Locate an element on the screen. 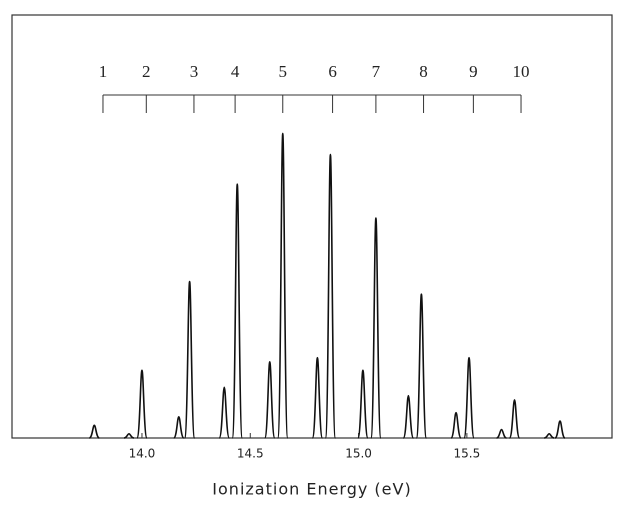  progression-label: 9 is located at coordinates (473, 71).